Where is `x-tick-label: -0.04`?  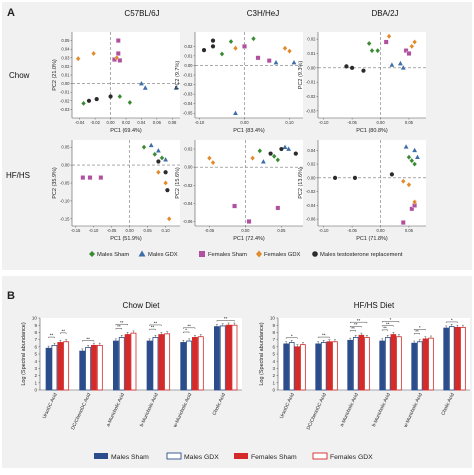
x-tick-label: -0.04 is located at coordinates (80, 122).